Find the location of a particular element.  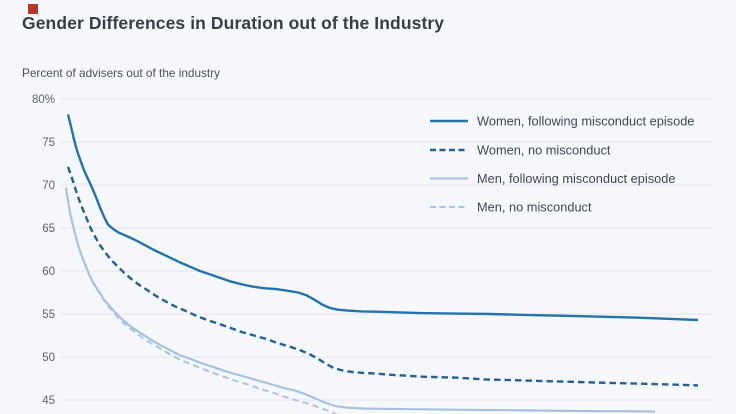

legend-label-3: Men, no misconduct is located at coordinates (534, 207).